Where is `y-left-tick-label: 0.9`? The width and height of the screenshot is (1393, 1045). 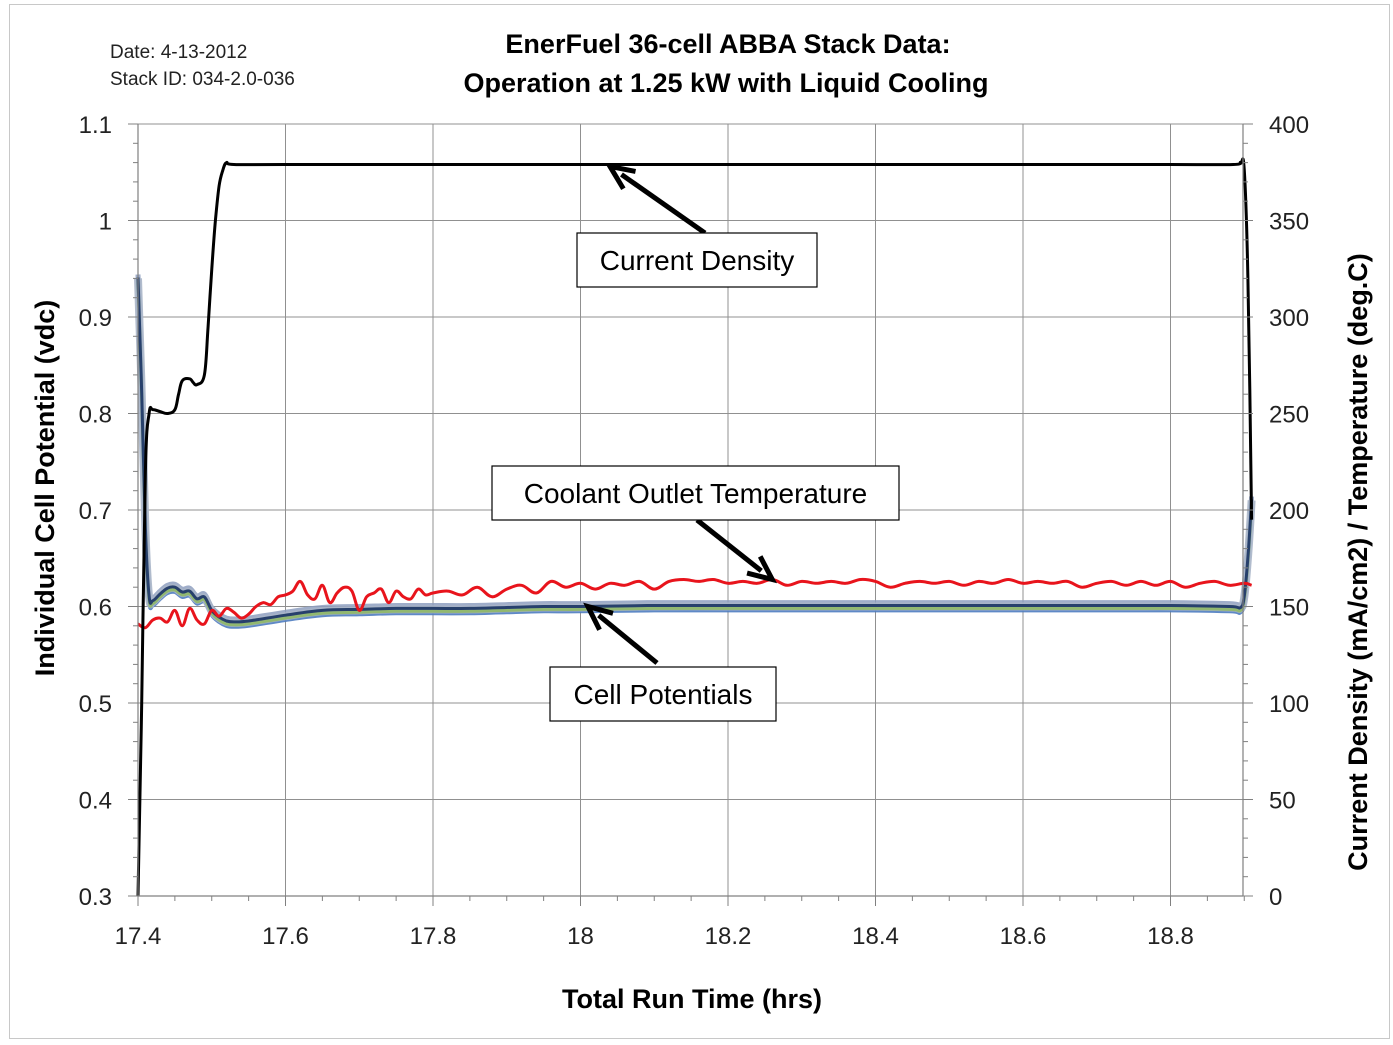 y-left-tick-label: 0.9 is located at coordinates (95, 318).